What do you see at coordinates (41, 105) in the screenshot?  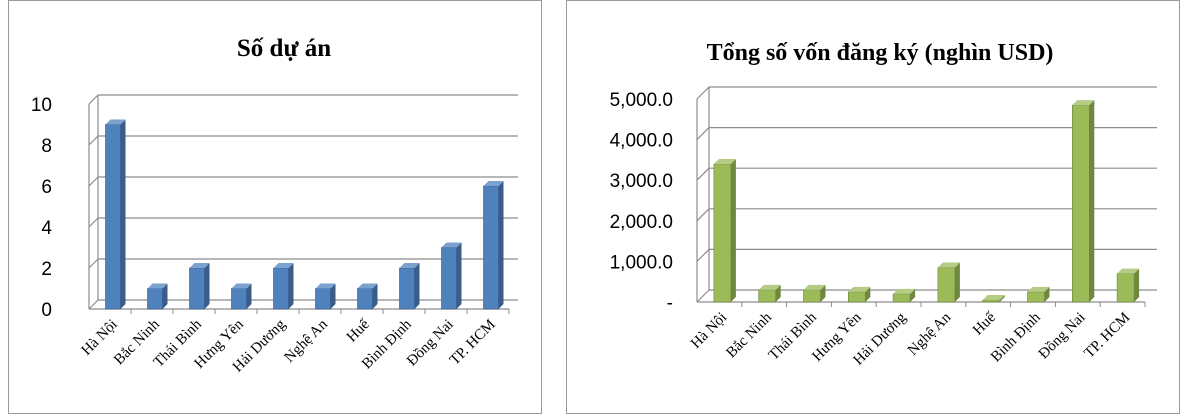 I see `y-tick-label: 10` at bounding box center [41, 105].